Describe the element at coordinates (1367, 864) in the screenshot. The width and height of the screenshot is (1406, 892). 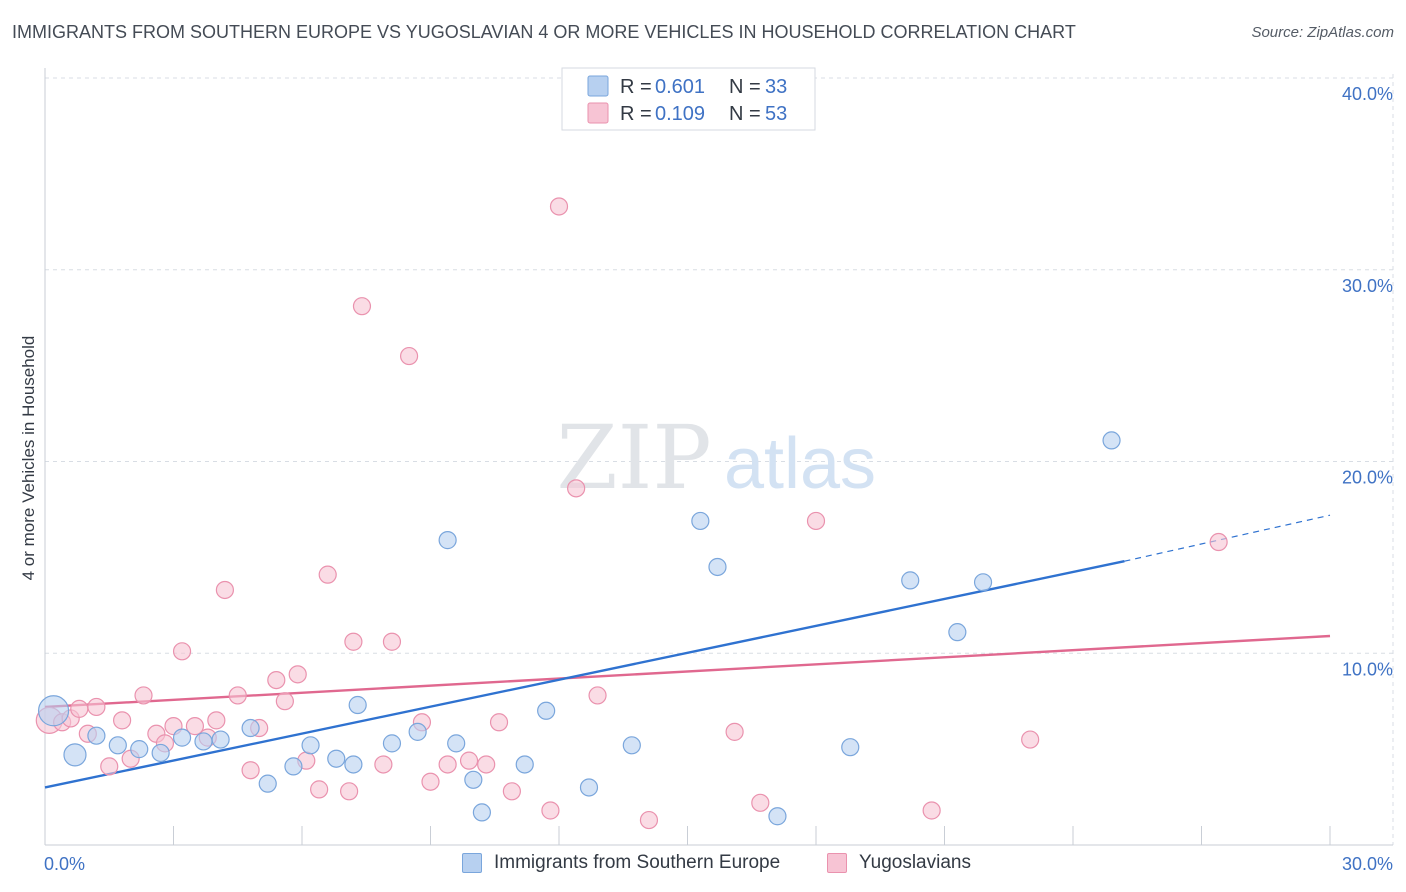
I see `x-tick-label-1: 30.0%` at that location.